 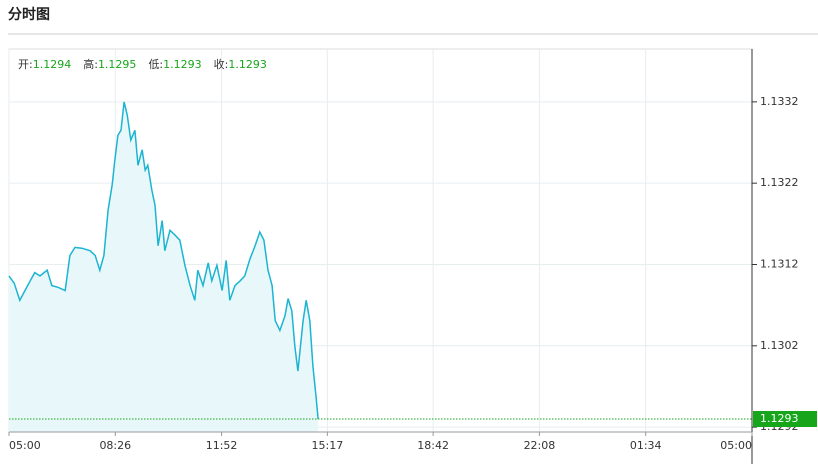 I want to click on y-tick-label: 1.1302, so click(x=779, y=345).